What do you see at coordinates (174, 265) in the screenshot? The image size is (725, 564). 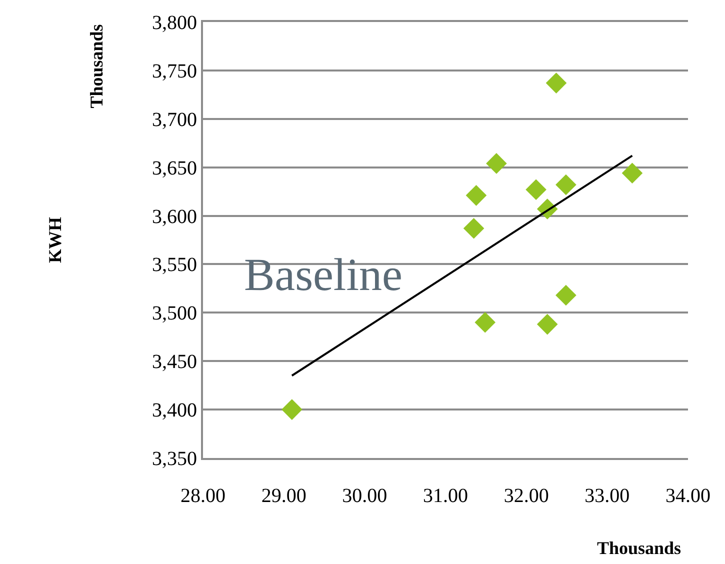 I see `y-tick-label: 3,550` at bounding box center [174, 265].